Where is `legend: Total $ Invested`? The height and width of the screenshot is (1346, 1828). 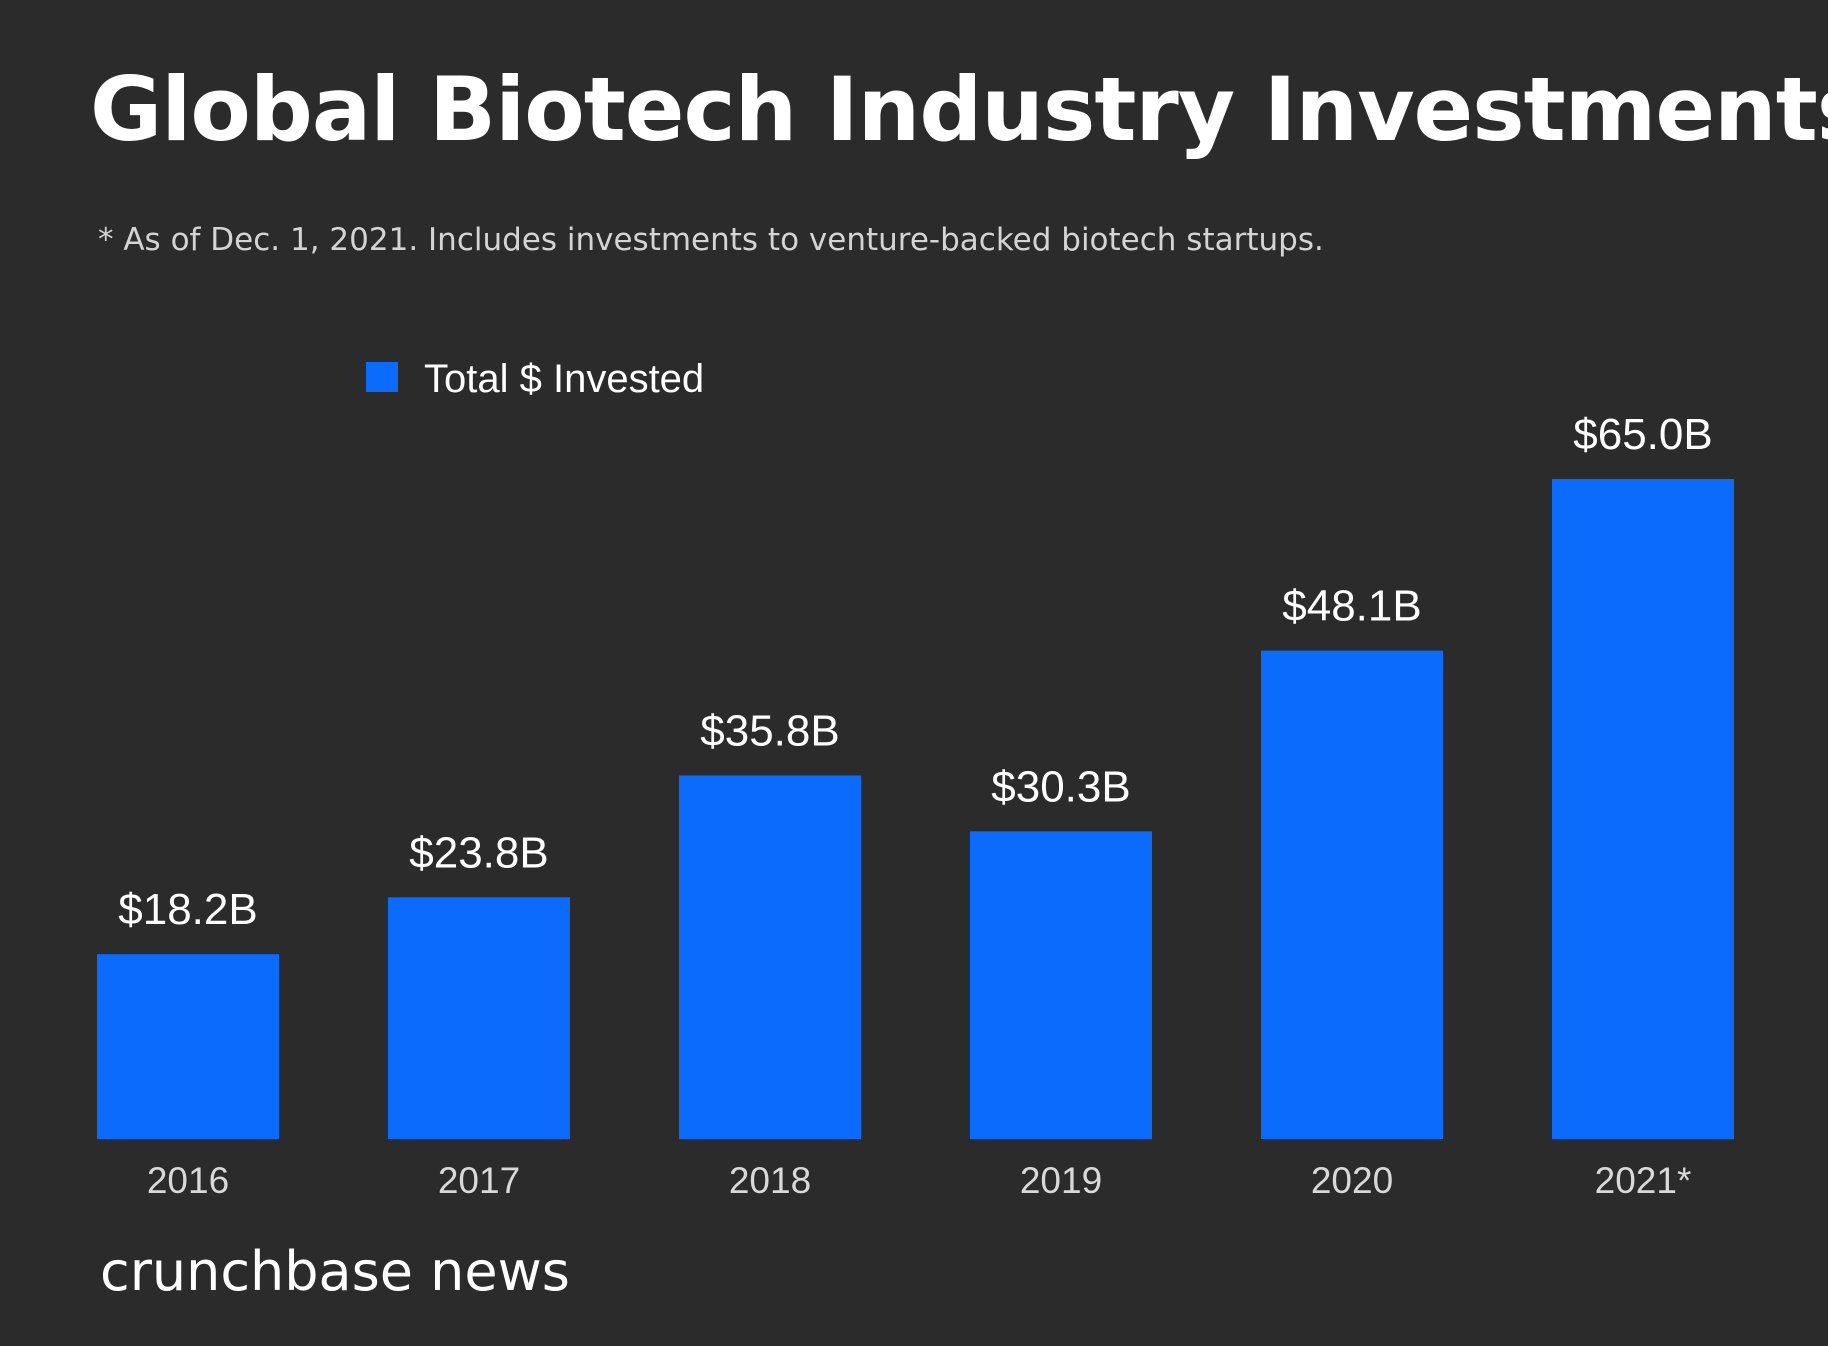
legend: Total $ Invested is located at coordinates (535, 379).